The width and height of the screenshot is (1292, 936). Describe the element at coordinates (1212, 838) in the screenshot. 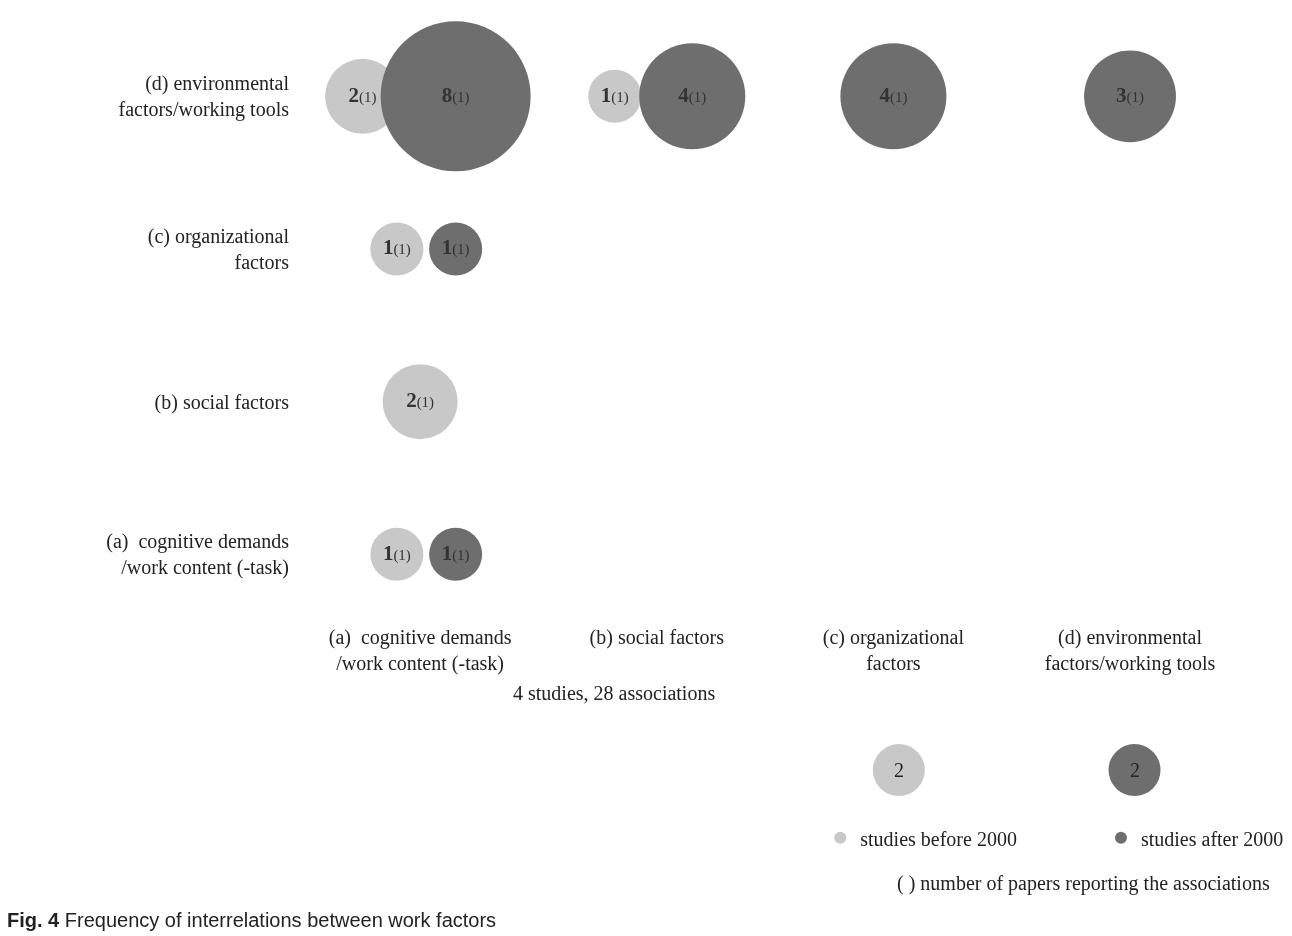

I see `legend-label: studies after 2000` at that location.